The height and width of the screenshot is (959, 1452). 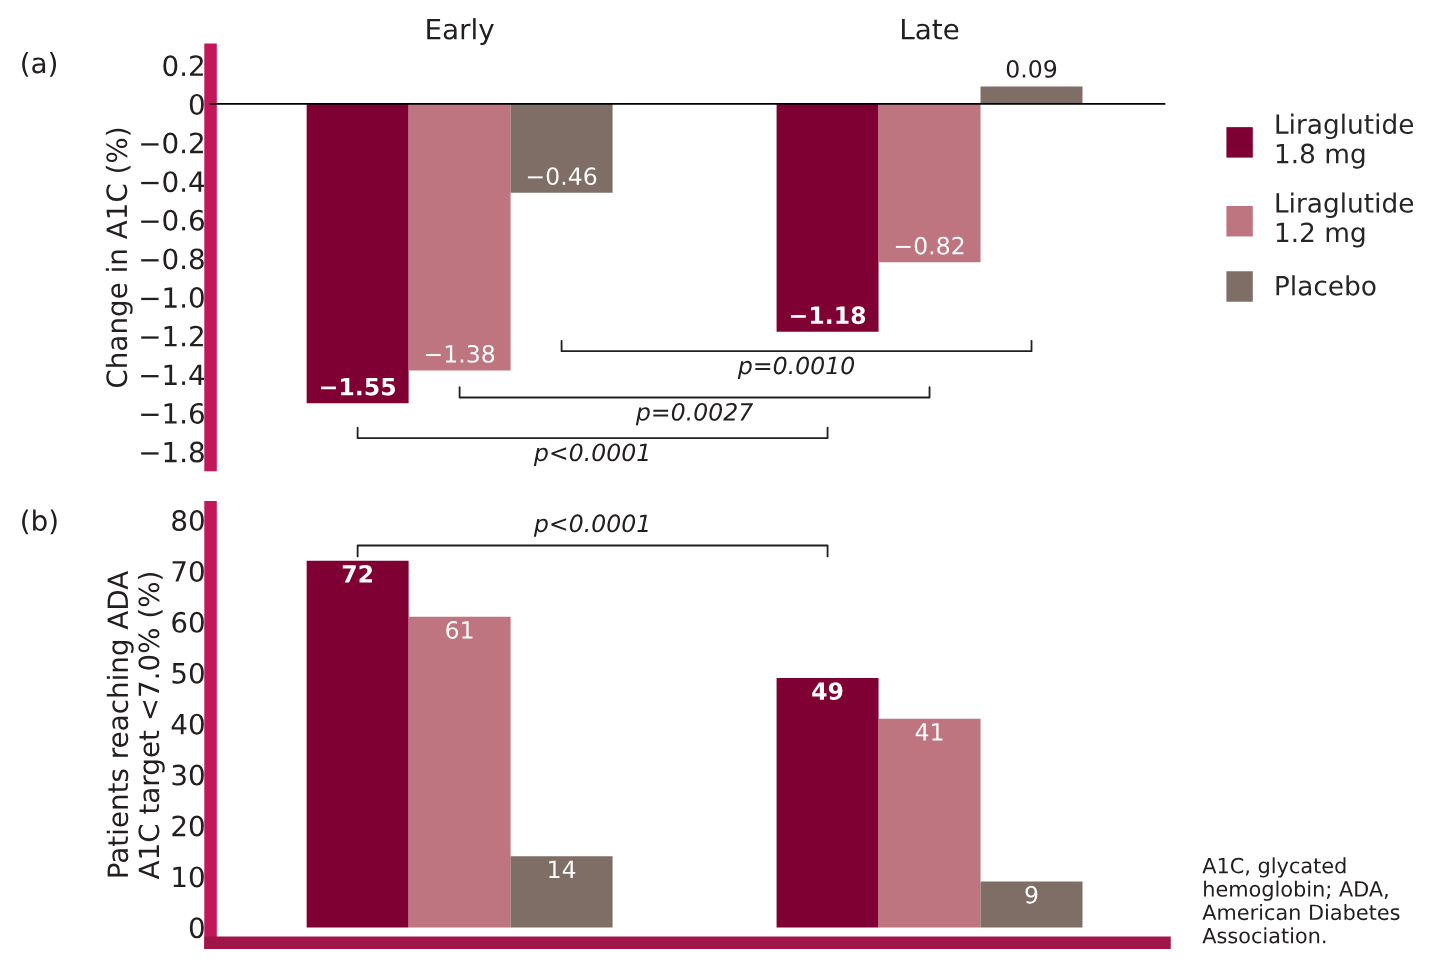 I want to click on y-tick-label: 50, so click(x=188, y=673).